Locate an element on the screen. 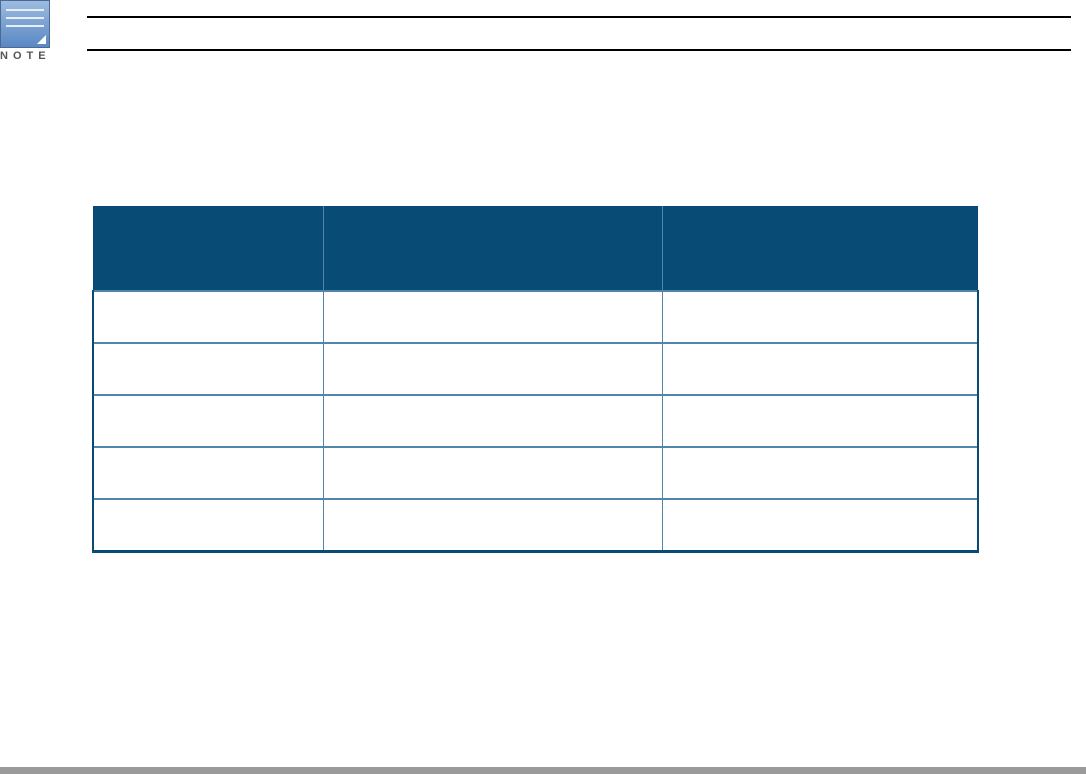 Image resolution: width=1086 pixels, height=774 pixels. table-header-row is located at coordinates (535, 248).